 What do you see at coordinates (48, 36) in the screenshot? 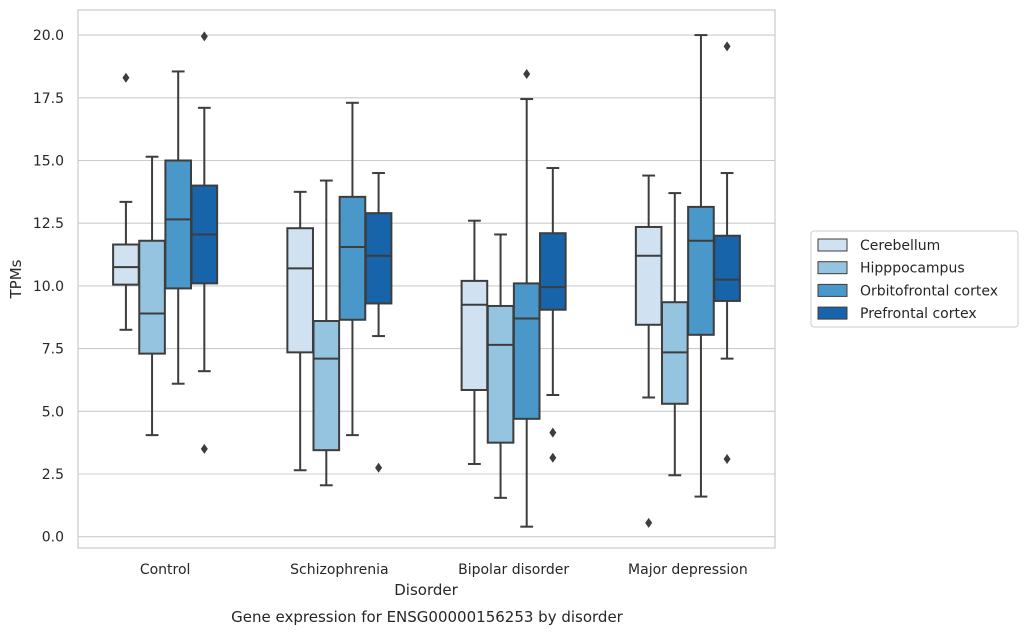
I see `y-tick-label: 20.0` at bounding box center [48, 36].